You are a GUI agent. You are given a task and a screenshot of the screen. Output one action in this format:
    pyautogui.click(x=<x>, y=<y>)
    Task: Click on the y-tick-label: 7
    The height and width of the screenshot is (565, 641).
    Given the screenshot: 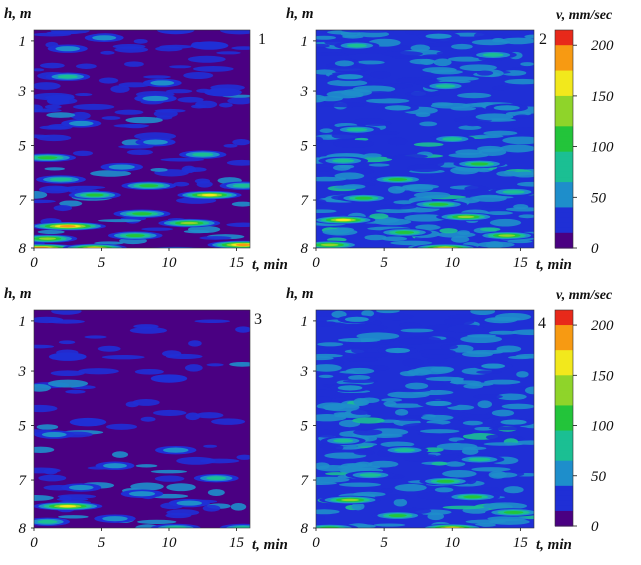 What is the action you would take?
    pyautogui.click(x=305, y=201)
    